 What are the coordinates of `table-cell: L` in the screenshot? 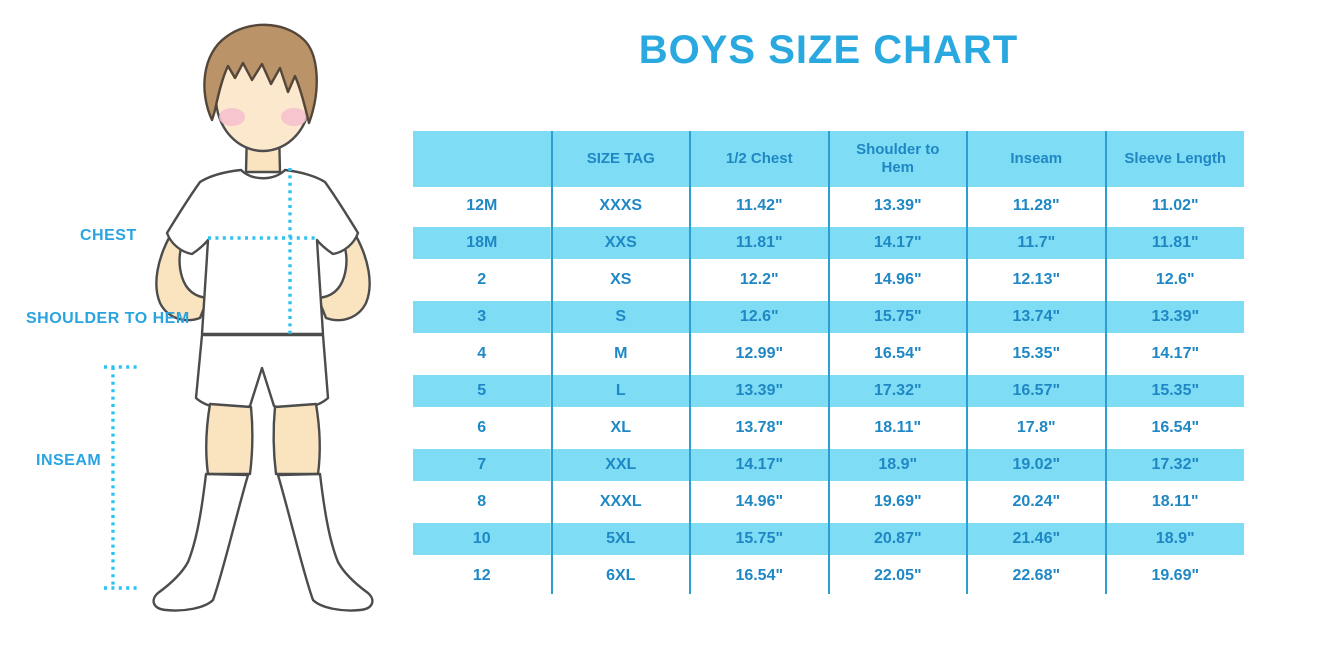 It's located at (620, 390).